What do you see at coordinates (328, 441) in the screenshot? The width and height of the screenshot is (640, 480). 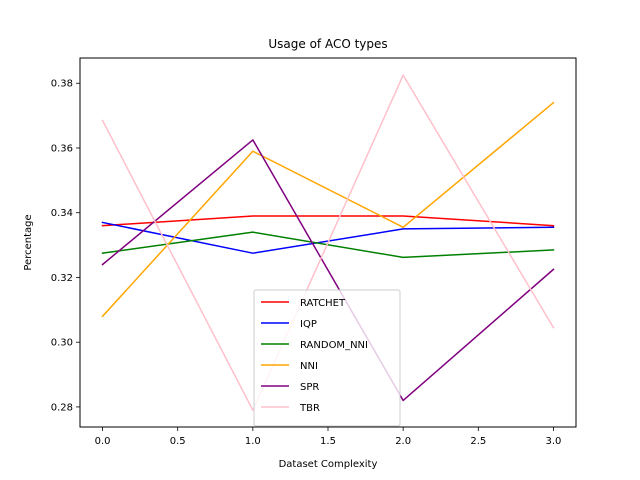 I see `x-tick-label: 1.5` at bounding box center [328, 441].